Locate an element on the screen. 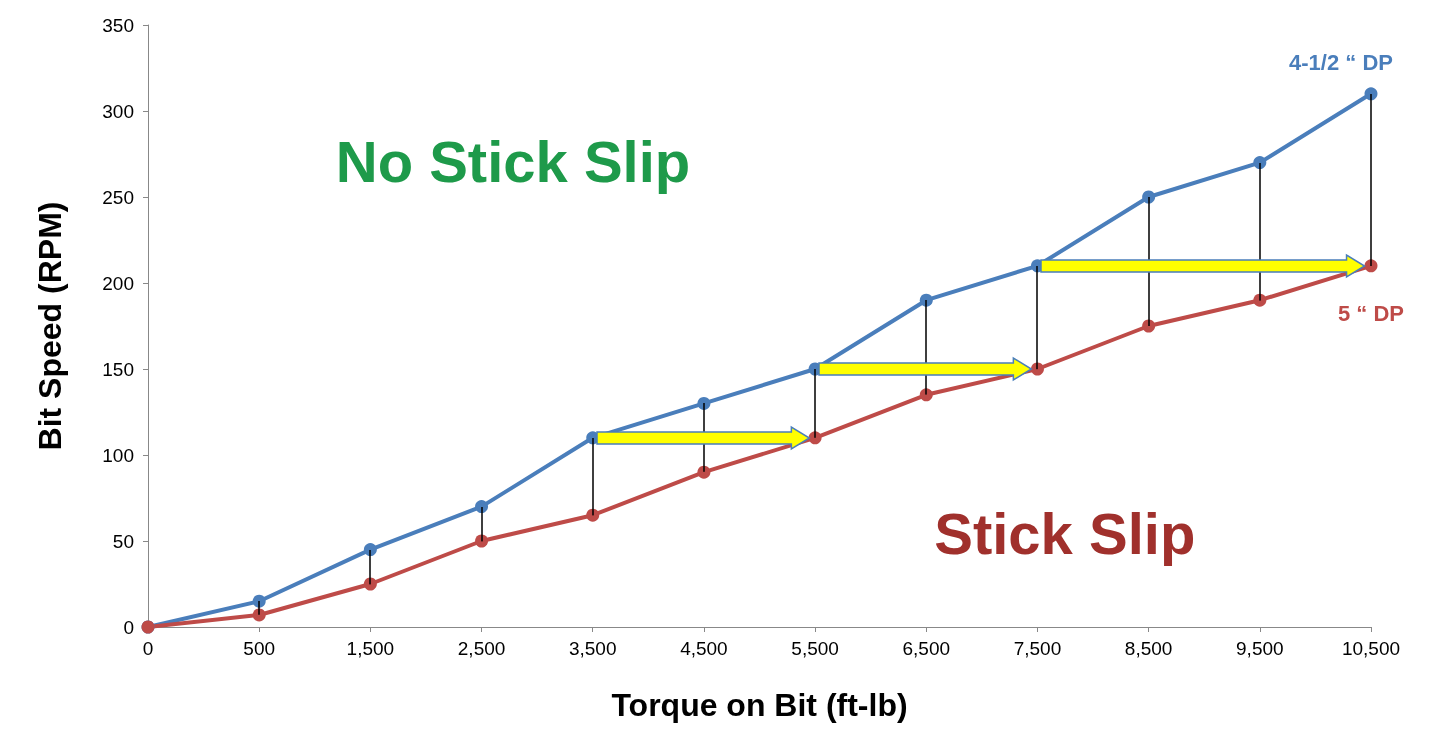  x-tick-label: 4,500 is located at coordinates (704, 648).